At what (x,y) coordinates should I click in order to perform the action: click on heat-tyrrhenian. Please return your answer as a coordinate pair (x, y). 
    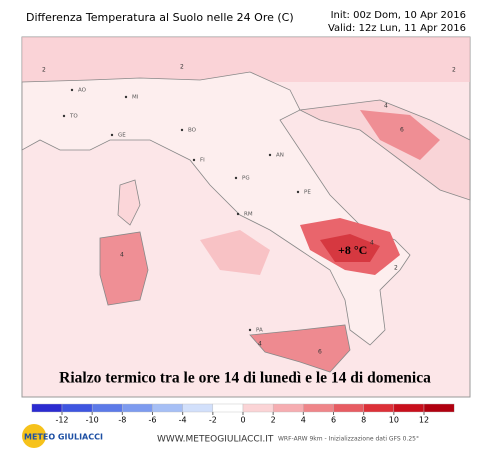
    Looking at the image, I should click on (235, 252).